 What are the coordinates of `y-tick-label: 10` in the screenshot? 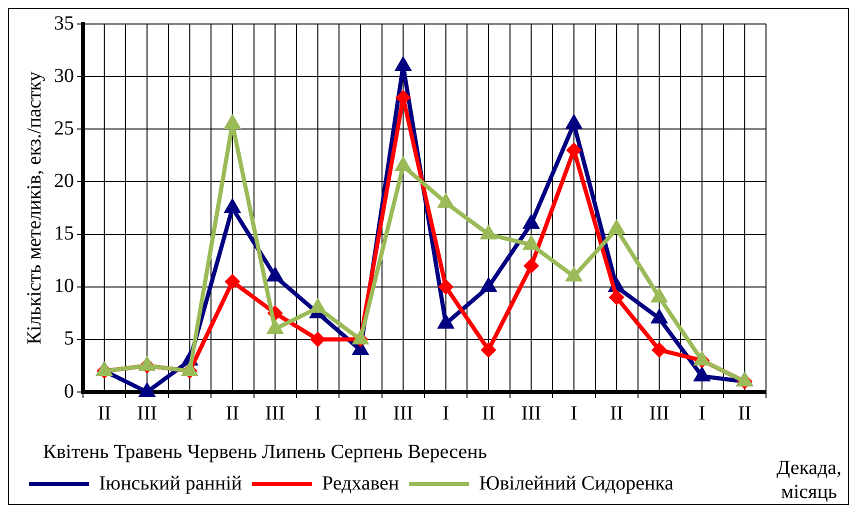 It's located at (64, 286).